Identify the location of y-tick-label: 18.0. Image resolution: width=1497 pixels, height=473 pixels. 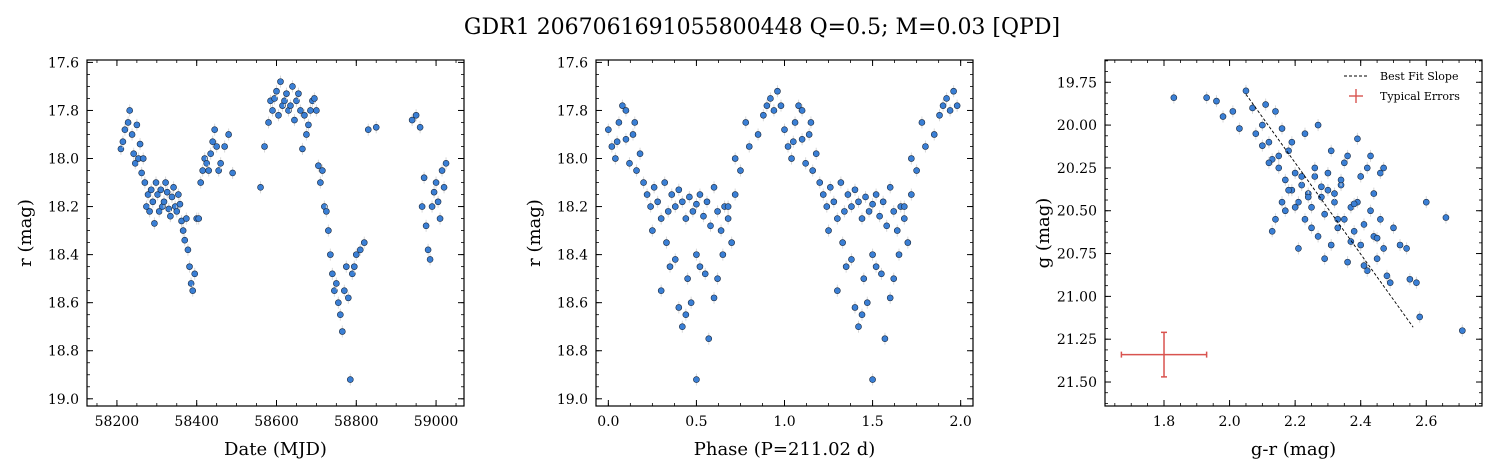
(572, 160).